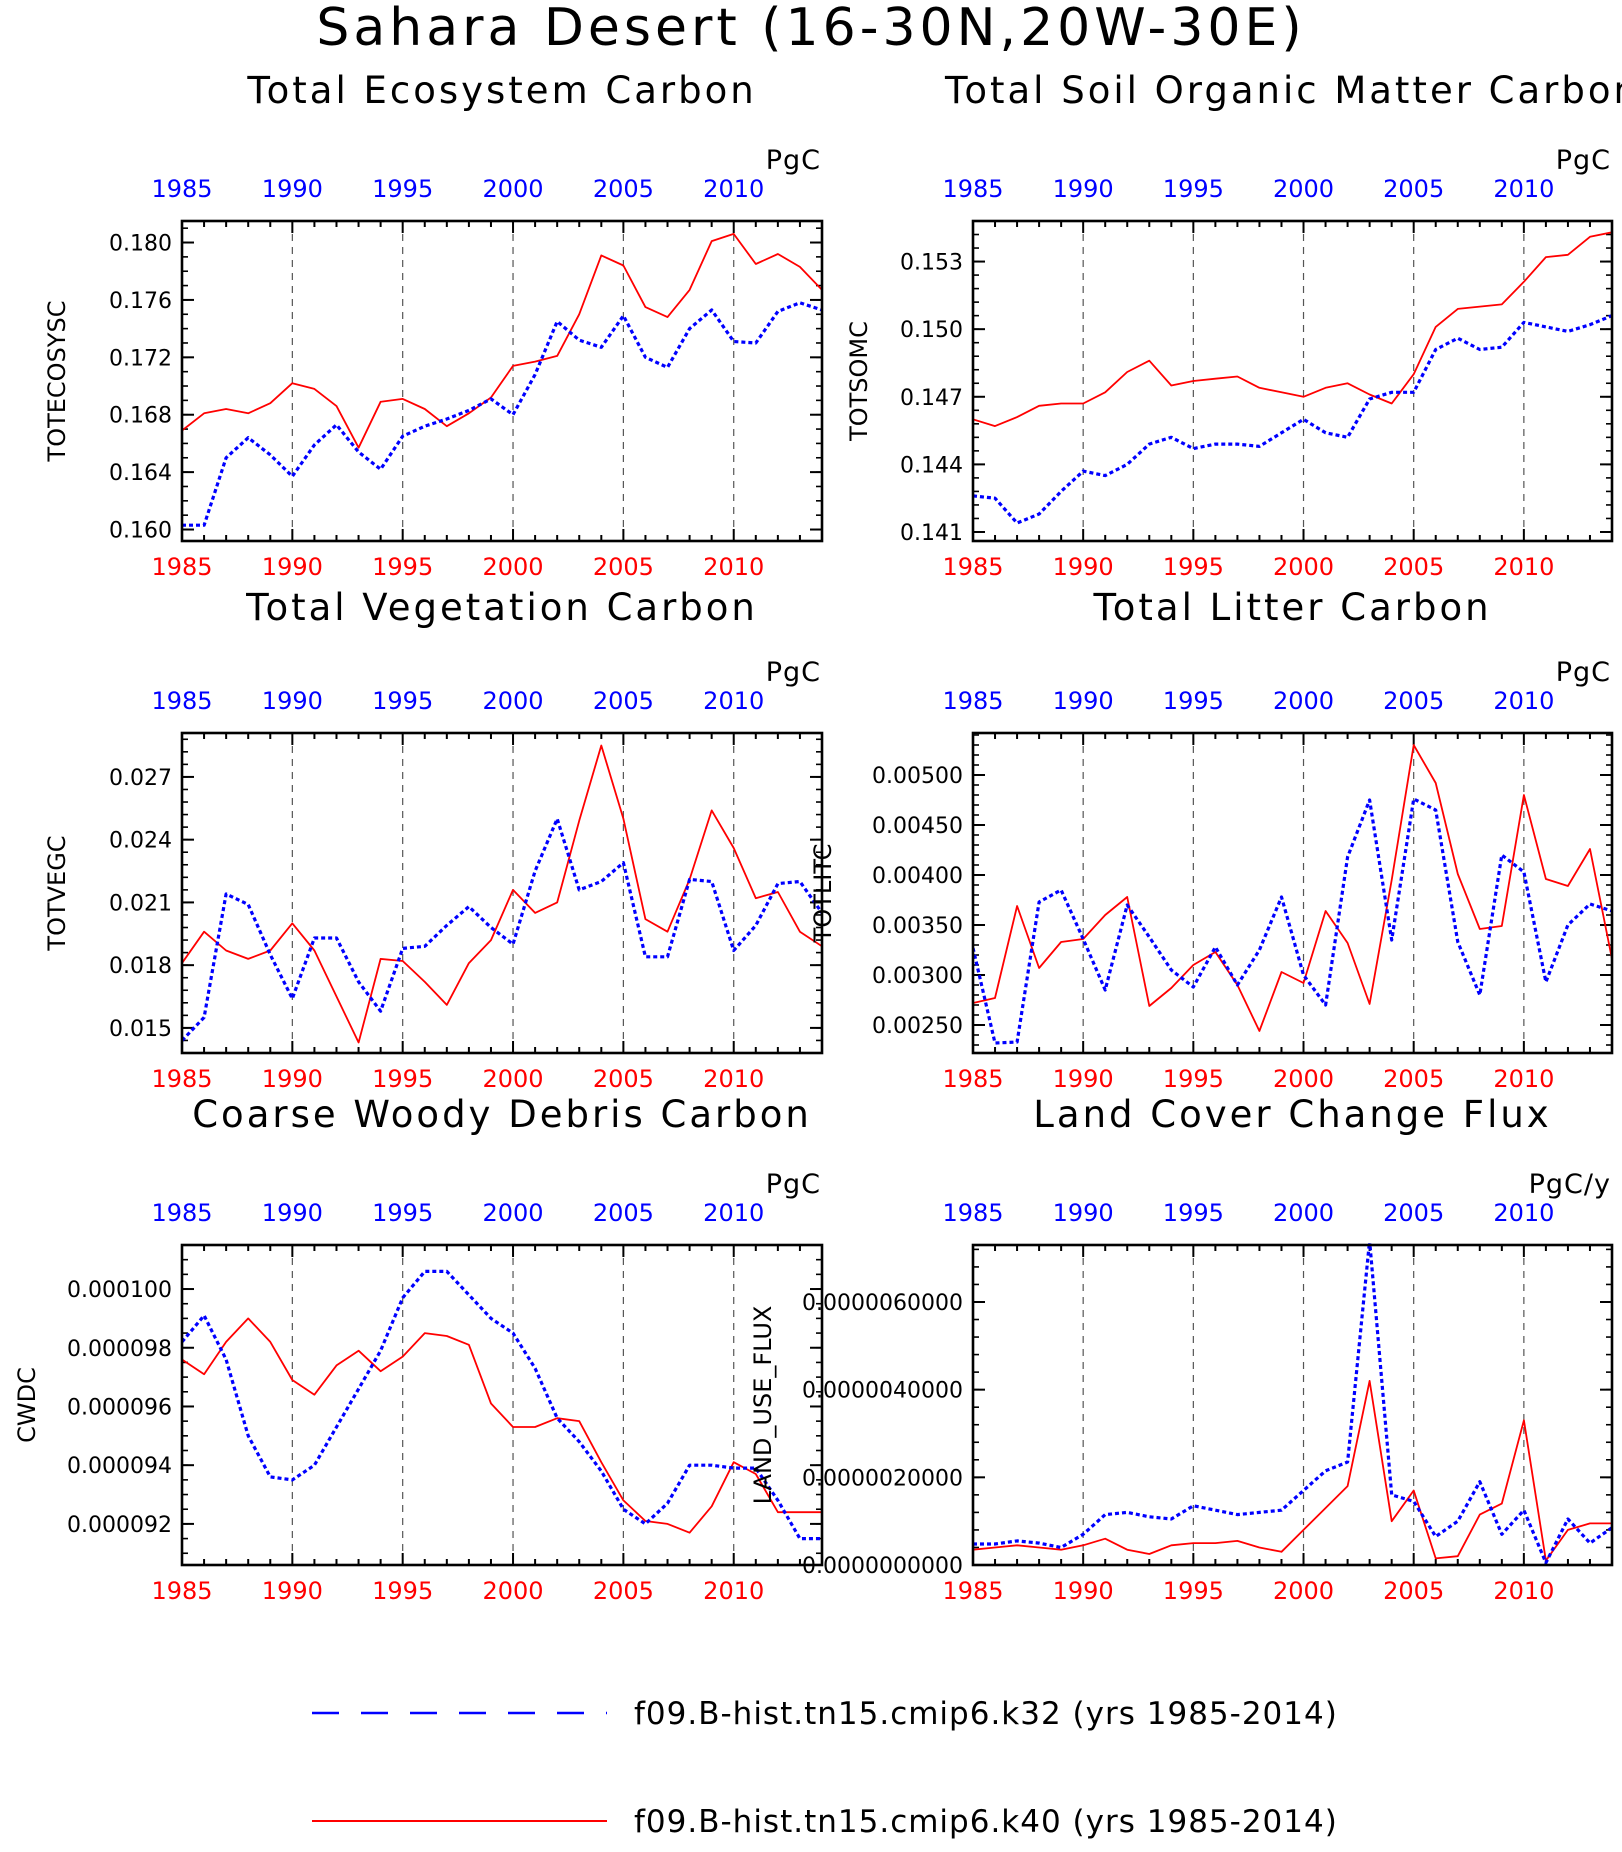 This screenshot has width=1622, height=1852. What do you see at coordinates (882, 1566) in the screenshot?
I see `y-tick-label: 0.0000000000` at bounding box center [882, 1566].